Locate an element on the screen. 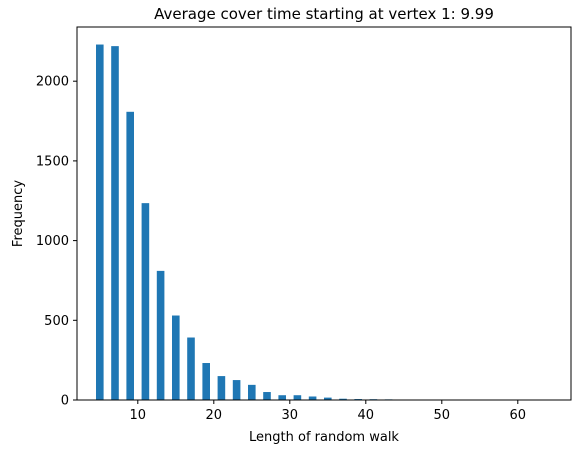  y-tick-label: 2000 is located at coordinates (52, 82).